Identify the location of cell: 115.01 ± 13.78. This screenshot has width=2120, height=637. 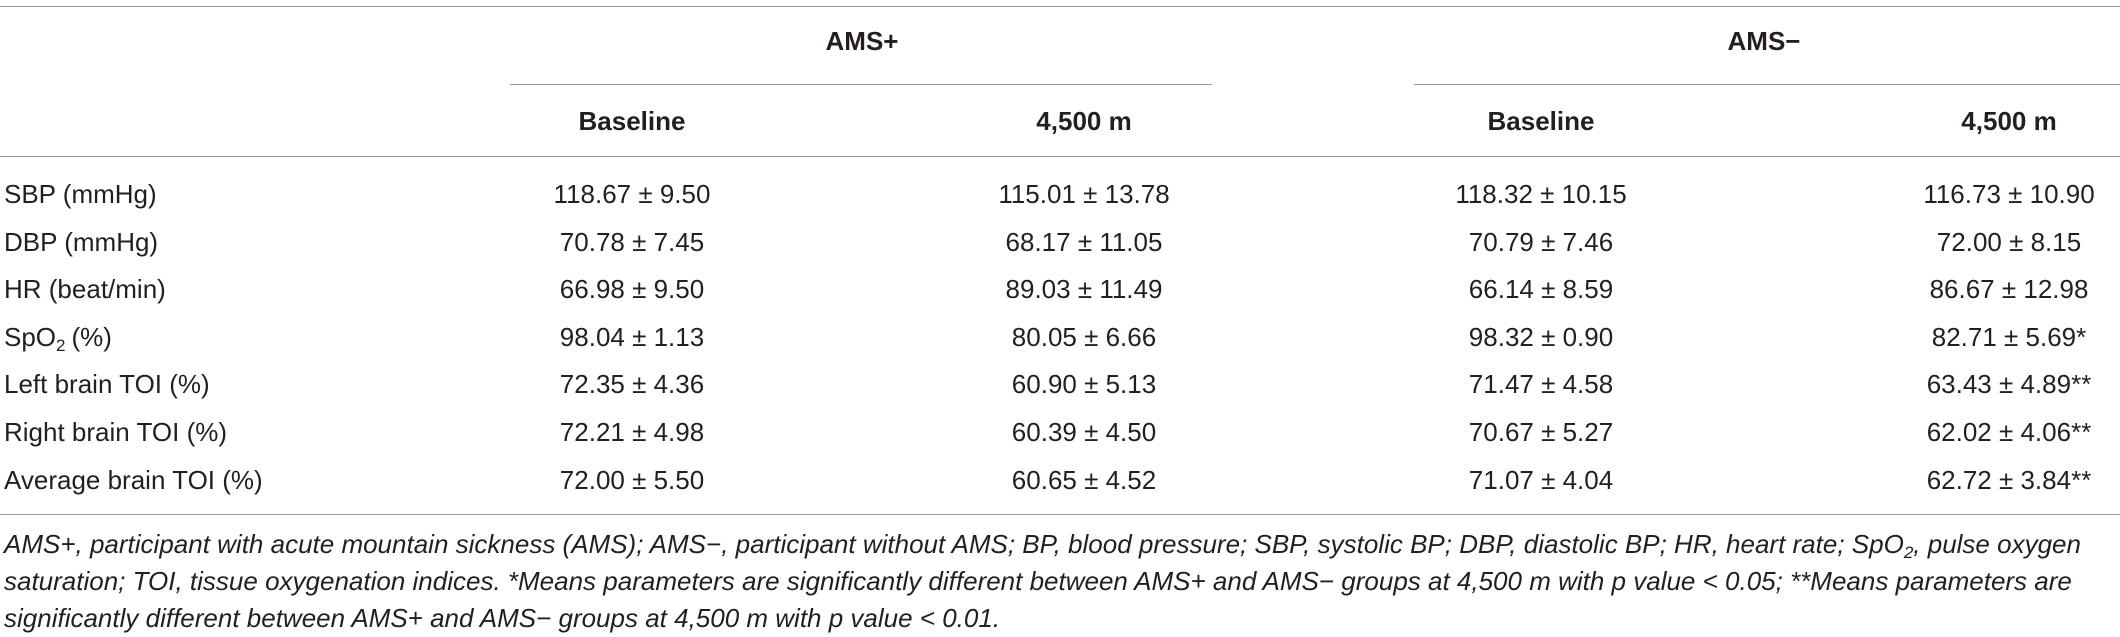
(1084, 194).